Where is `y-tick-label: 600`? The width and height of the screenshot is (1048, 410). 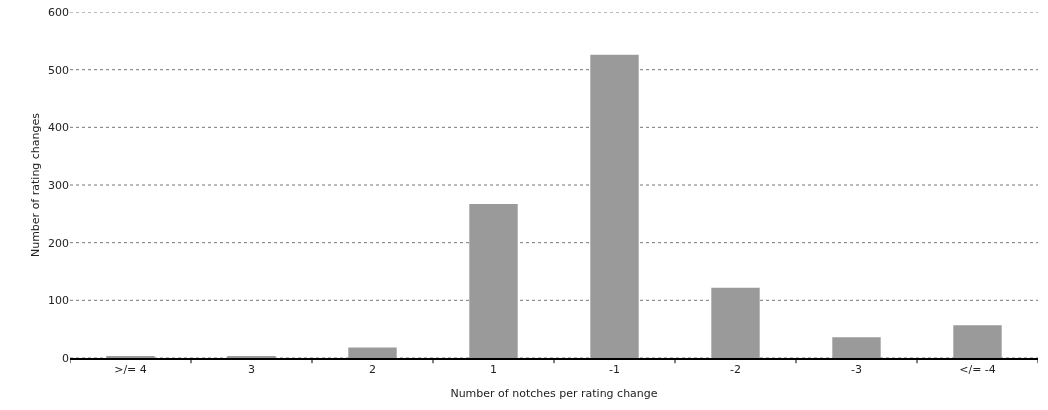
y-tick-label: 600 is located at coordinates (58, 12).